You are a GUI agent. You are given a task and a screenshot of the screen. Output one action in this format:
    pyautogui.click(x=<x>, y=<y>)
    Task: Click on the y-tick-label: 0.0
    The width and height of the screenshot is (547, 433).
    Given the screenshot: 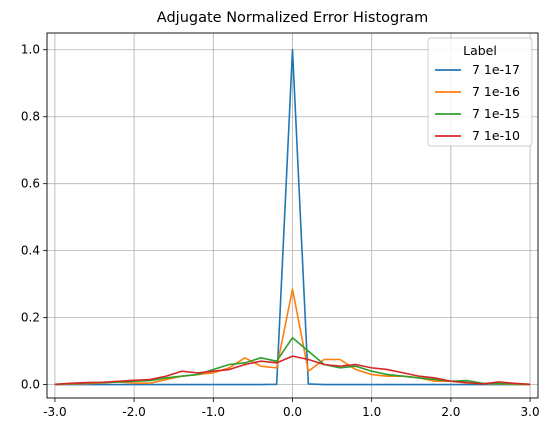 What is the action you would take?
    pyautogui.click(x=30, y=385)
    